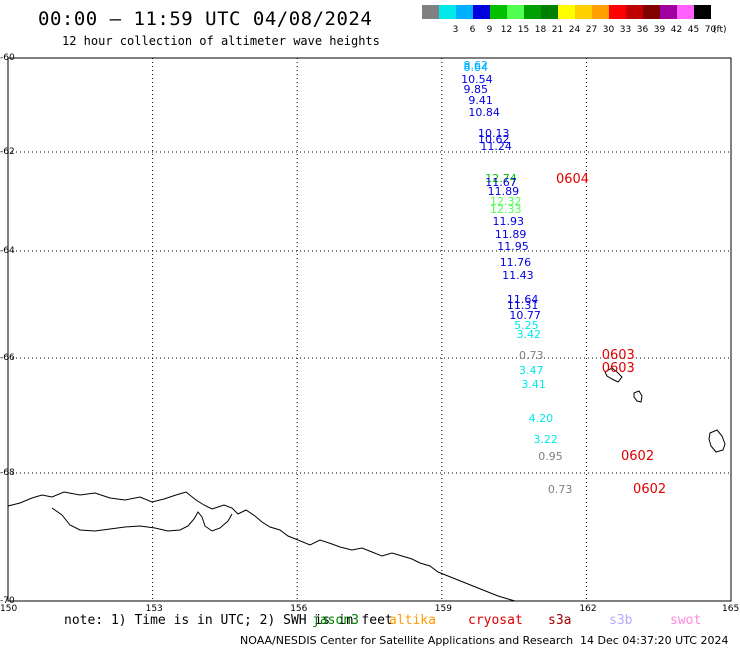  What do you see at coordinates (642, 30) in the screenshot?
I see `color-swatch-label: 36` at bounding box center [642, 30].